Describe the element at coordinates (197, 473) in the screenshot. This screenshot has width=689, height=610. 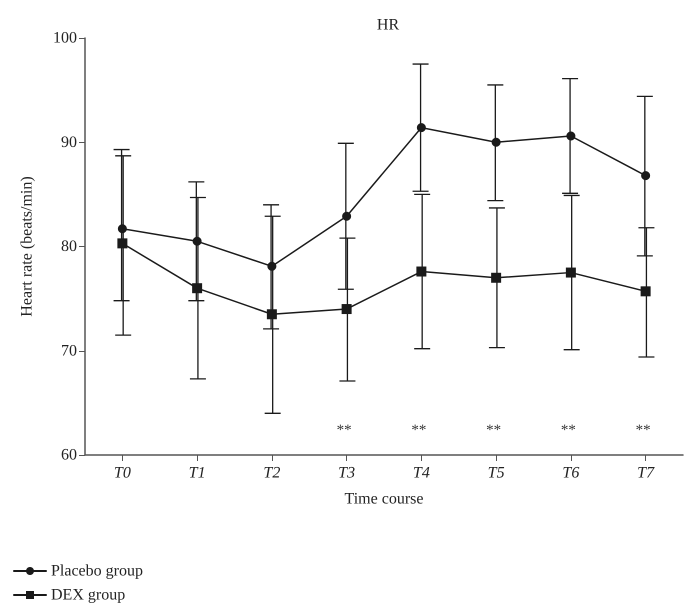
I see `x-tick-label: T1` at that location.